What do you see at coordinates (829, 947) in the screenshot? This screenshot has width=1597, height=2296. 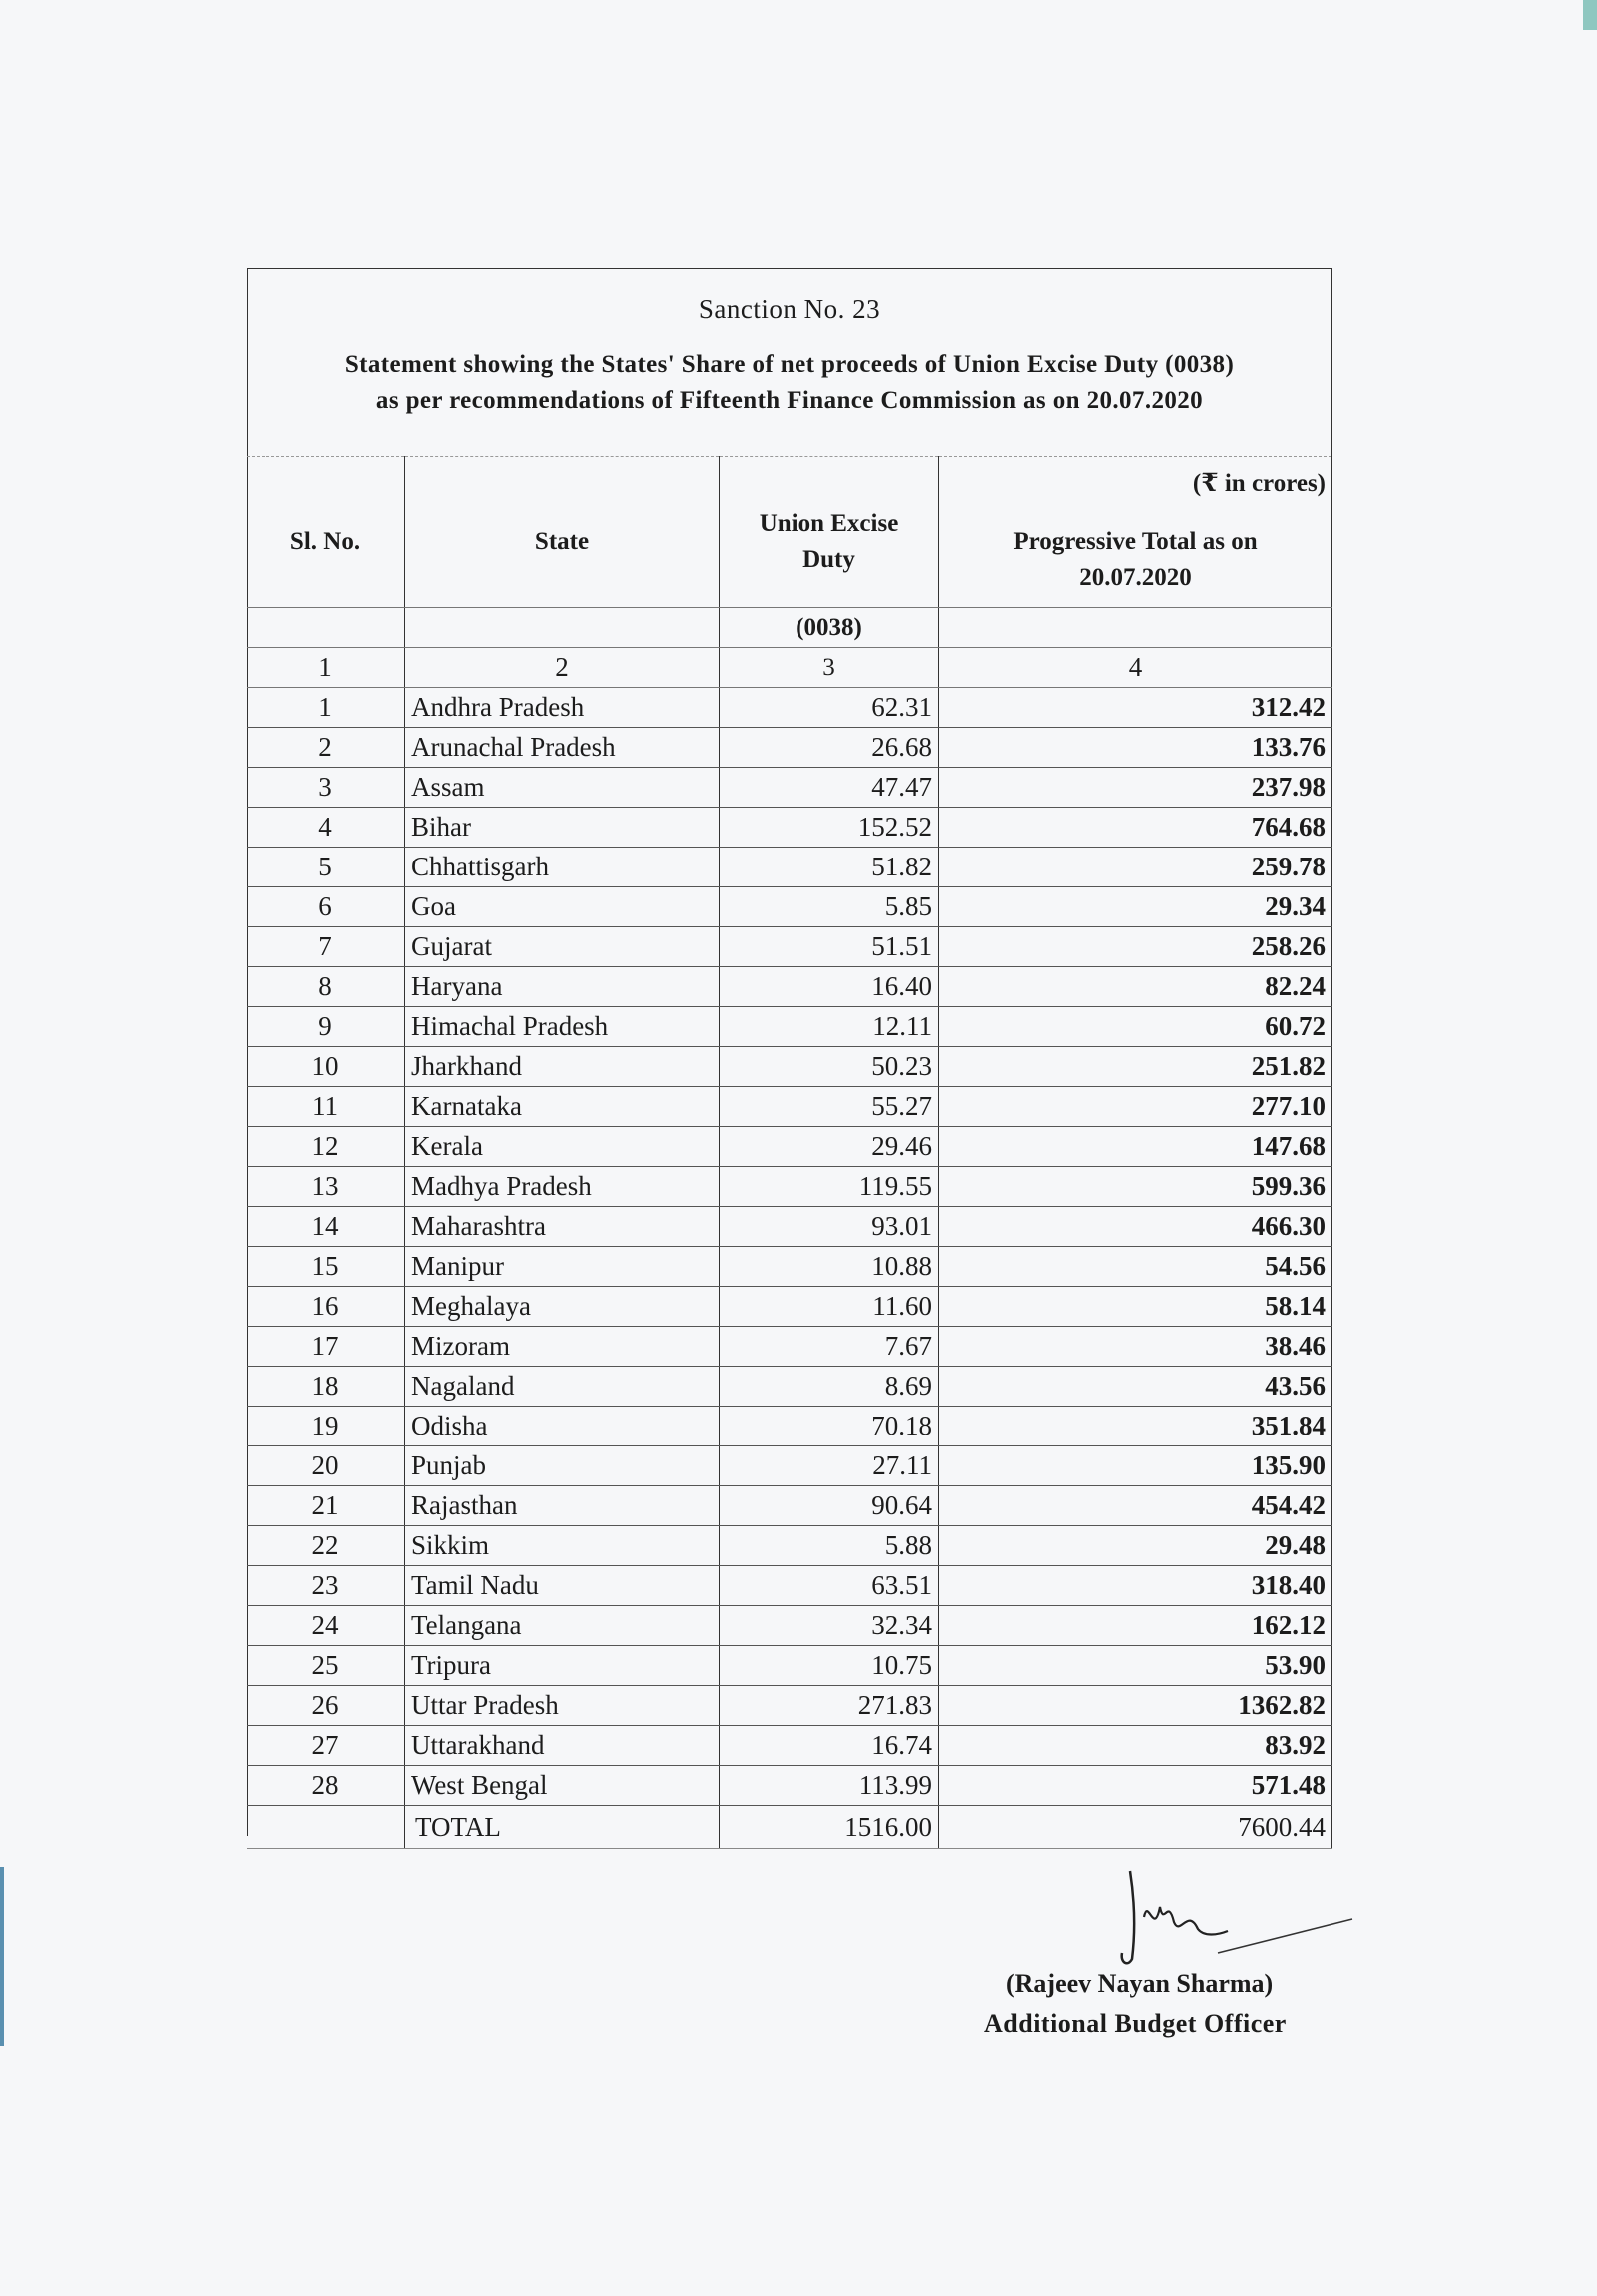 I see `union-excise-duty-cell: 51.51` at bounding box center [829, 947].